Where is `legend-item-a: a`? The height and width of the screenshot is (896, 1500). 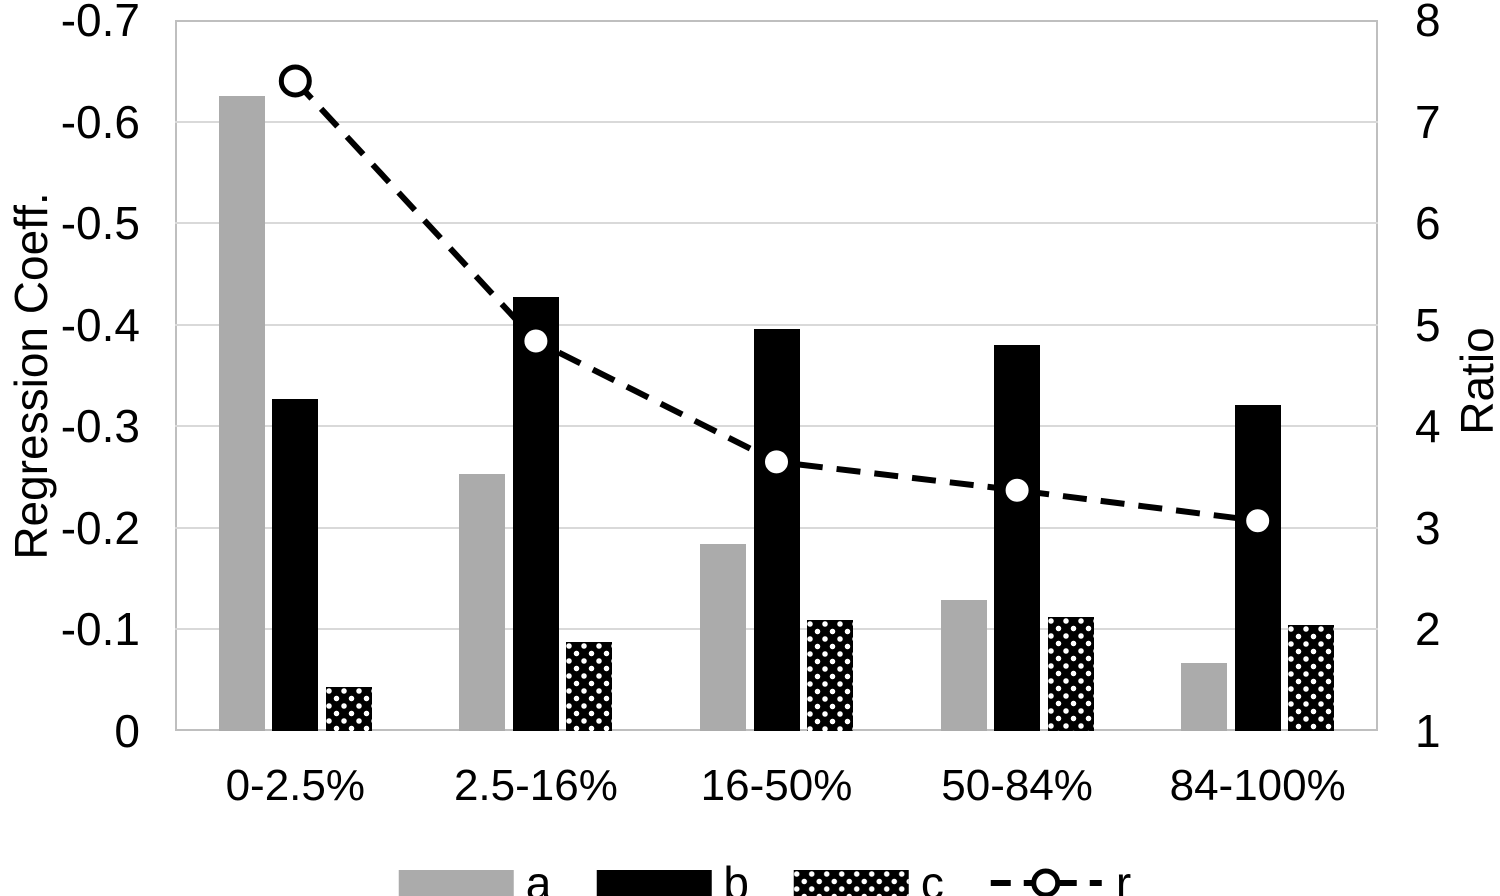
legend-item-a: a is located at coordinates (475, 876).